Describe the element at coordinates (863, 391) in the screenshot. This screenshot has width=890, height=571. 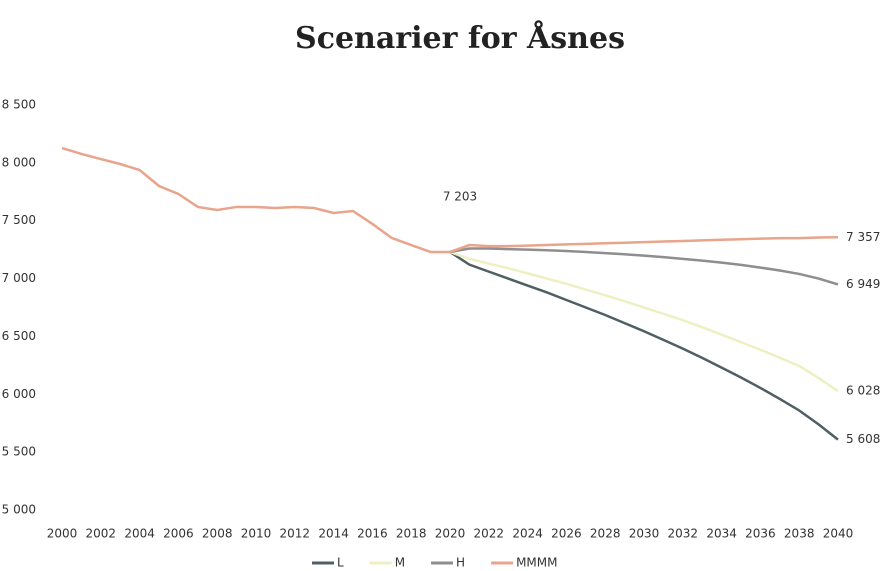
I see `value-label: 6 028` at that location.